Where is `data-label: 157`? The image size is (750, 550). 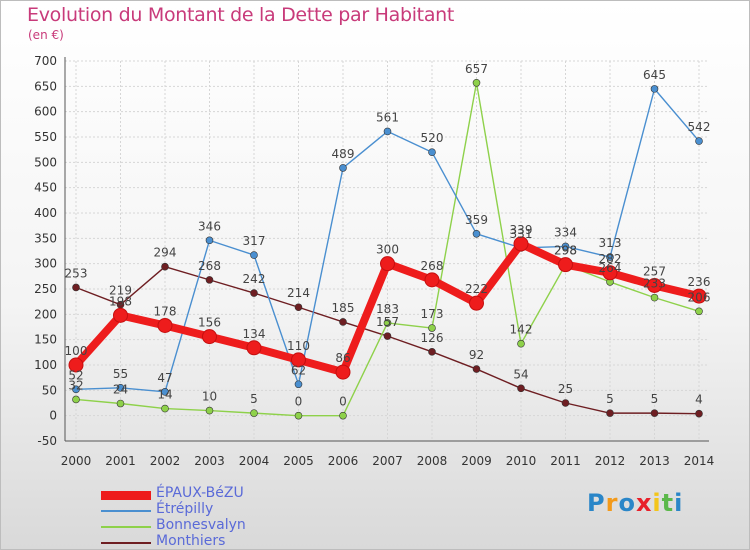 data-label: 157 is located at coordinates (387, 322).